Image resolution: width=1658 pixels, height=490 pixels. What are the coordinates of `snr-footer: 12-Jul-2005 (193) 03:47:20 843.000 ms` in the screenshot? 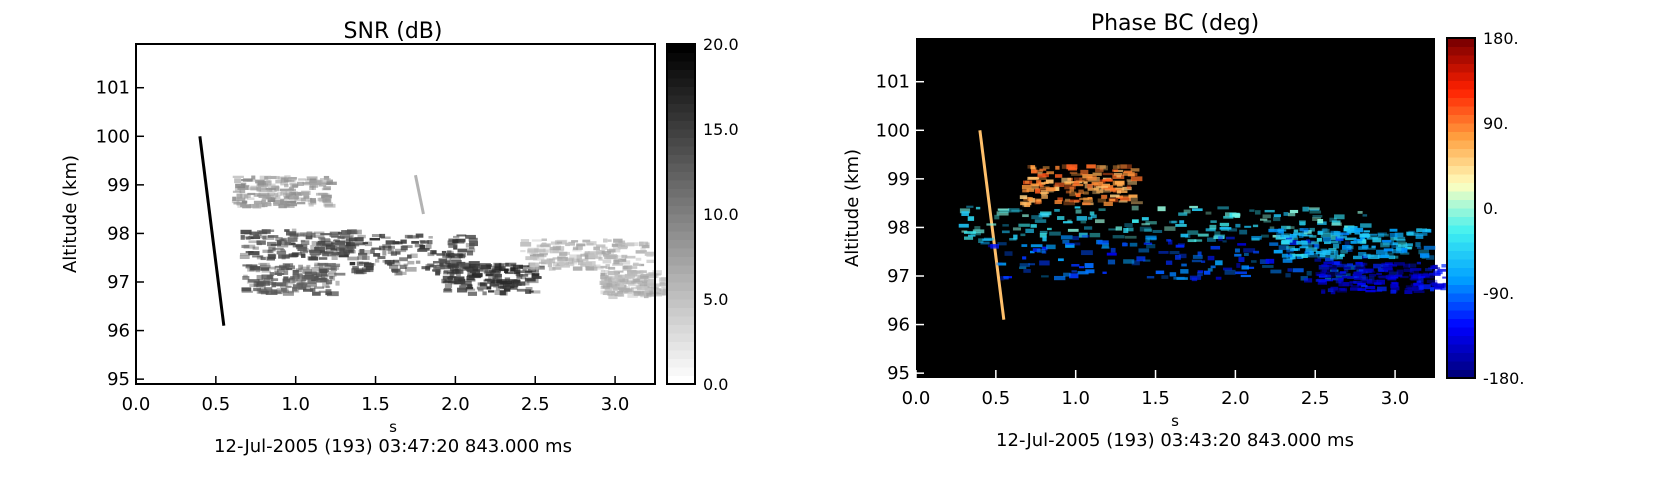 It's located at (393, 446).